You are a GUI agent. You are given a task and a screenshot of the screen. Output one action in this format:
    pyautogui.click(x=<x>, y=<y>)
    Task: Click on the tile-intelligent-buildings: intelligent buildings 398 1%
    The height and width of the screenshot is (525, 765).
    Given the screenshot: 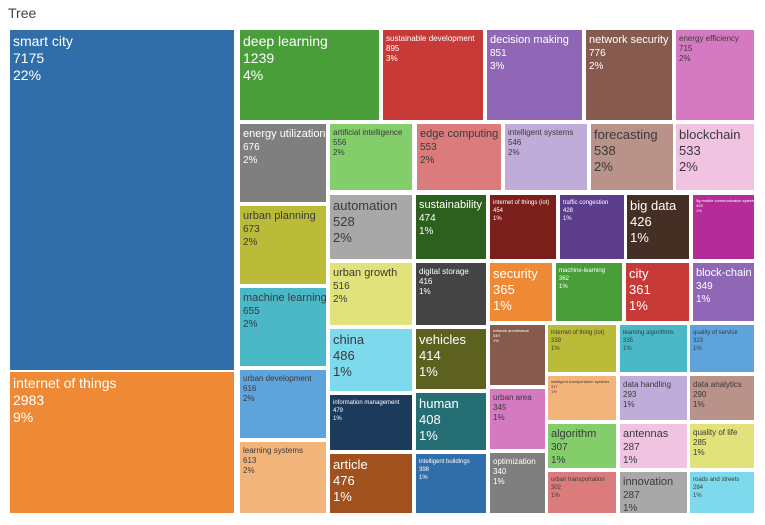 What is the action you would take?
    pyautogui.click(x=451, y=483)
    